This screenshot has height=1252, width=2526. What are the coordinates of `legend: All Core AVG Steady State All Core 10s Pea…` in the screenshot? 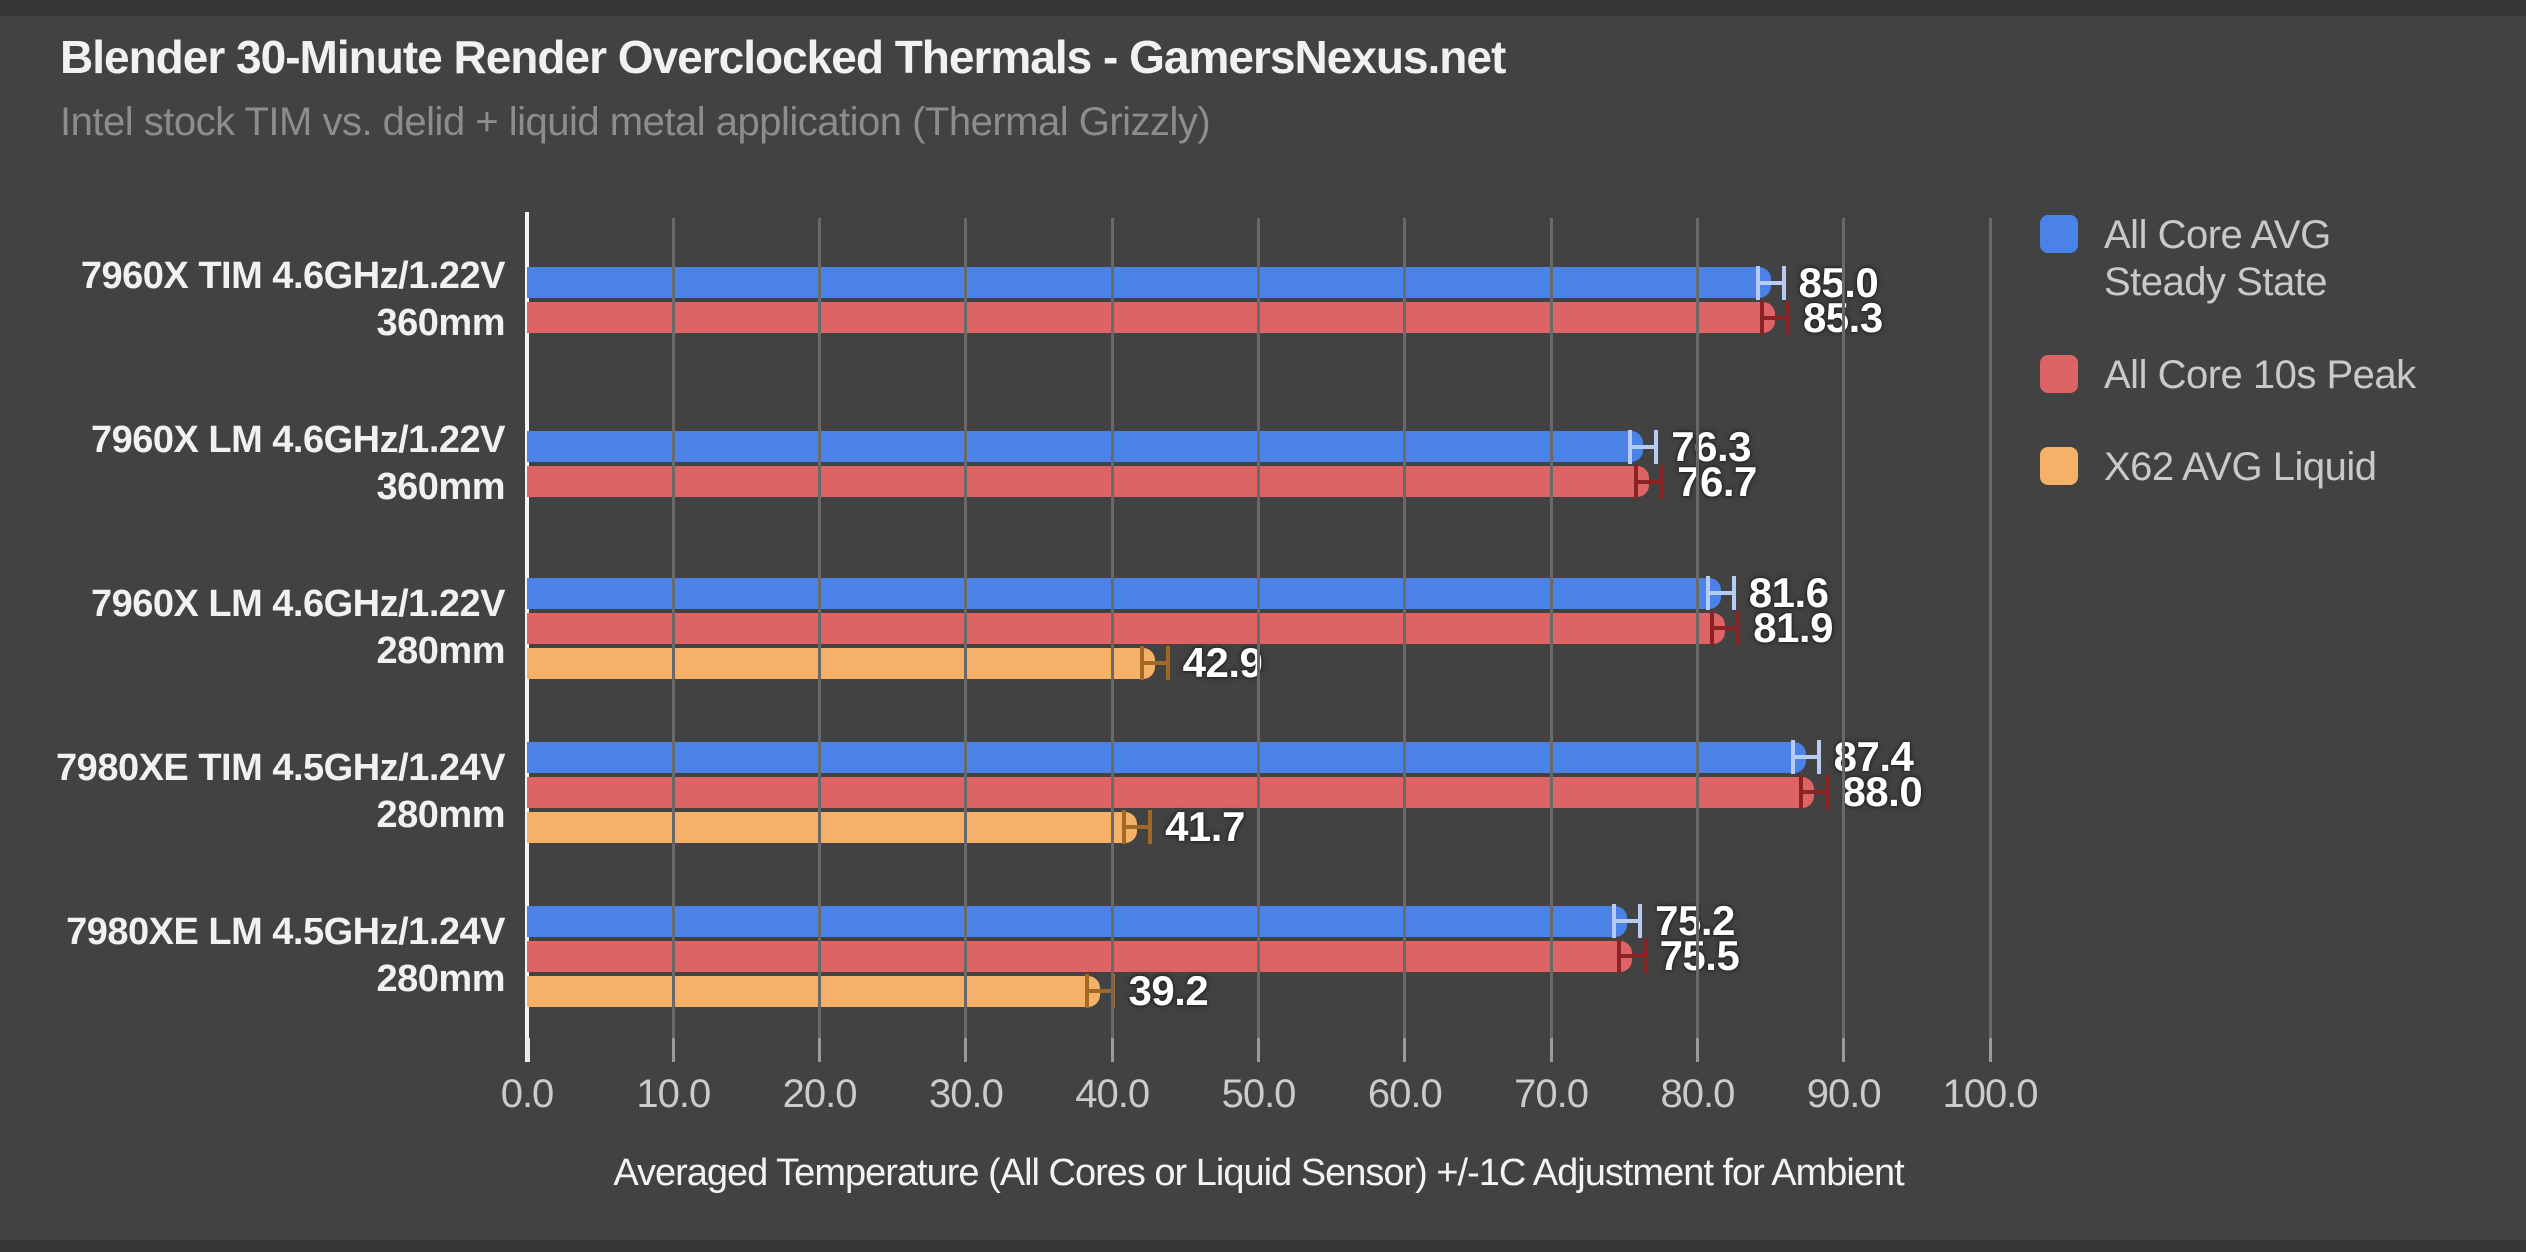 It's located at (2228, 351).